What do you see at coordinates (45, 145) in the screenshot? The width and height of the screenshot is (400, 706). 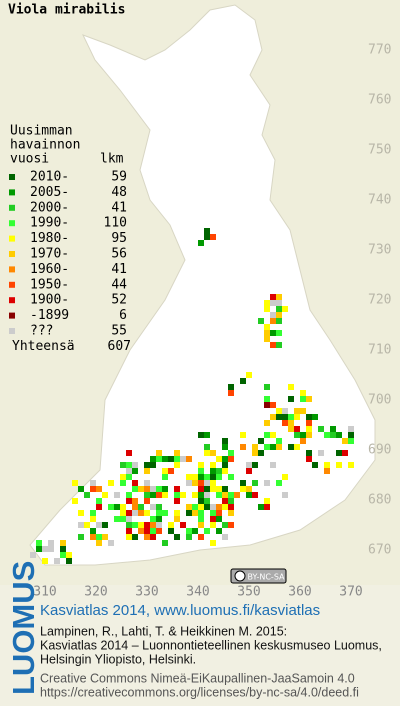 I see `legend-heading: havainnon` at bounding box center [45, 145].